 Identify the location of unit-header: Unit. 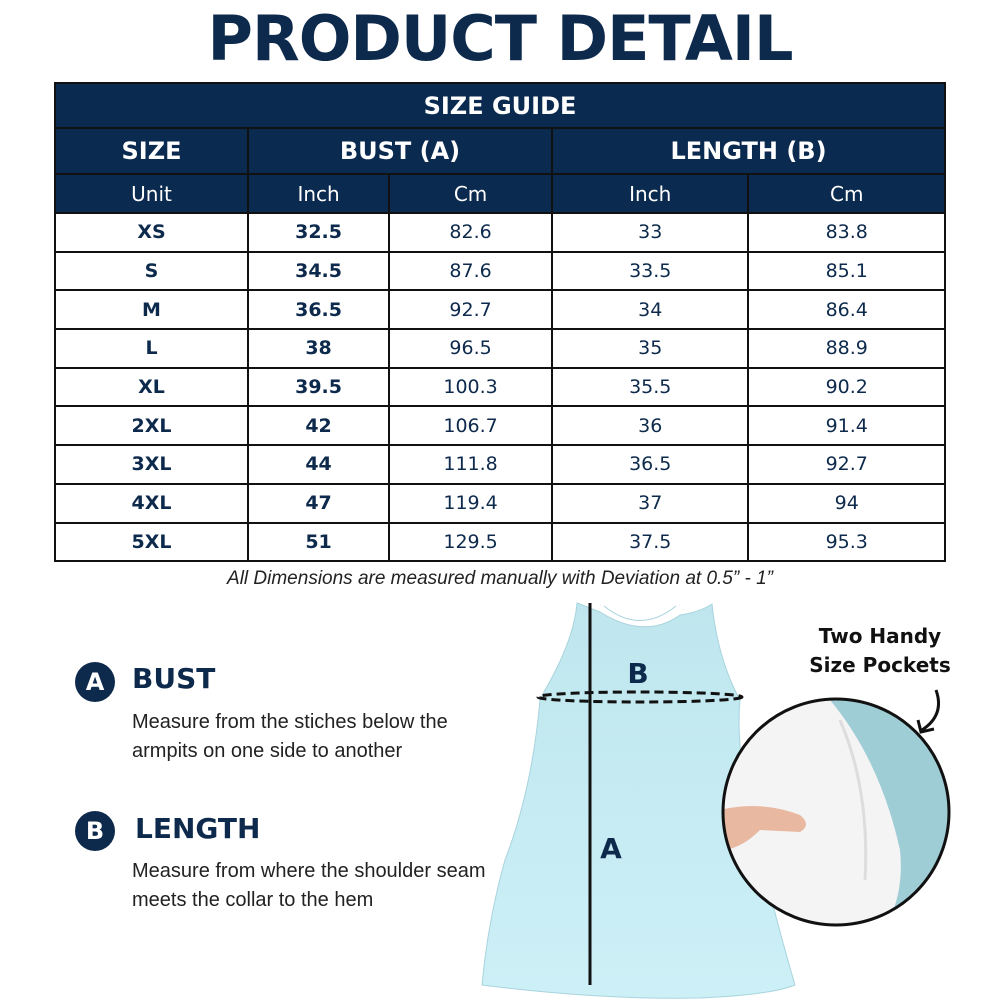
(151, 193).